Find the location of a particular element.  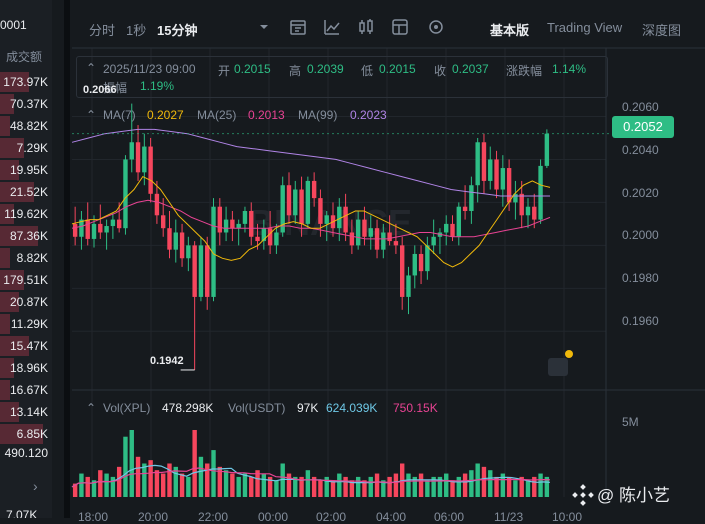

order-book-value: 119.62K is located at coordinates (26, 214).